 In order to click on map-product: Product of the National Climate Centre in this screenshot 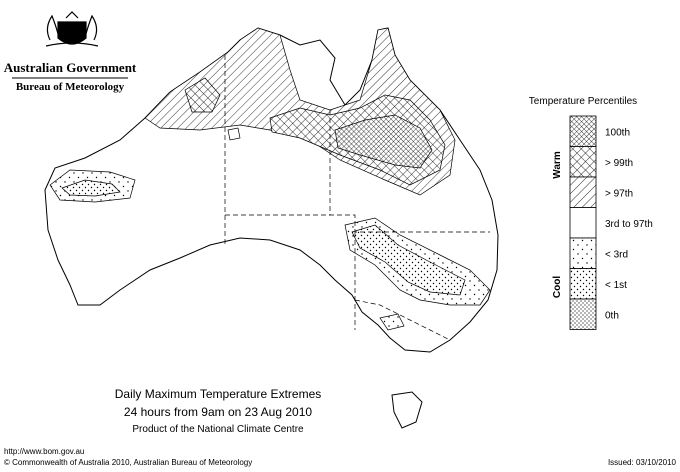, I will do `click(218, 429)`.